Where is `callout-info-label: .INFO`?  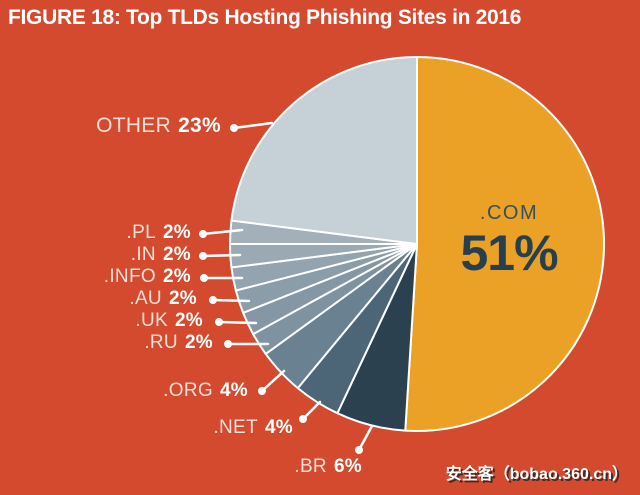
callout-info-label: .INFO is located at coordinates (129, 276).